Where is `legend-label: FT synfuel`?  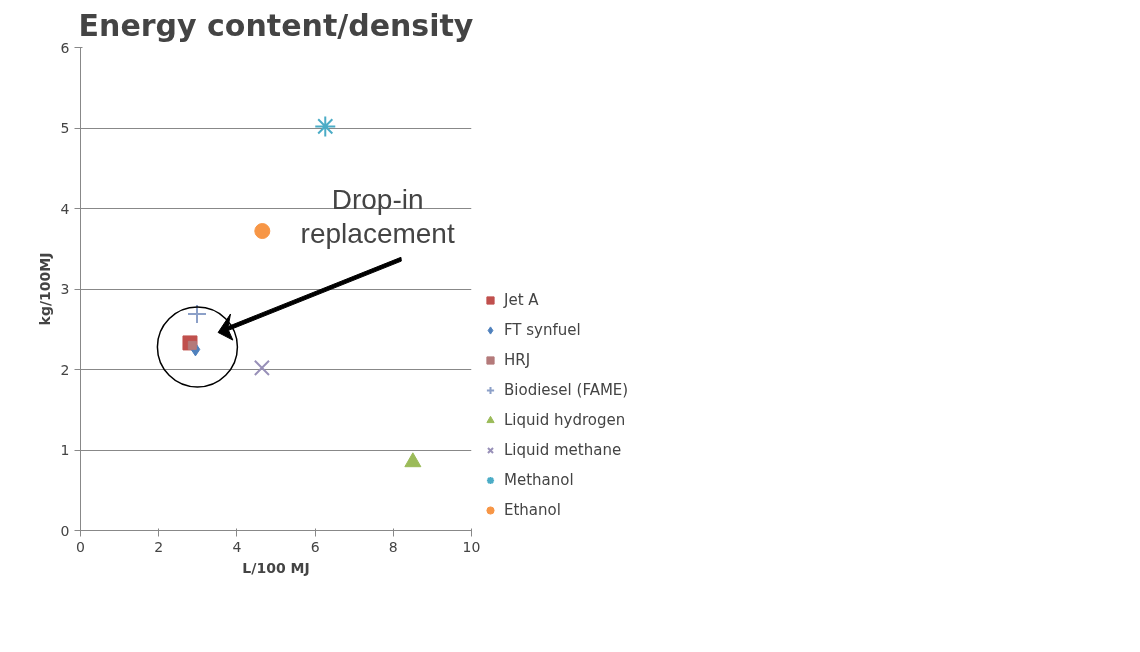
legend-label: FT synfuel is located at coordinates (542, 330).